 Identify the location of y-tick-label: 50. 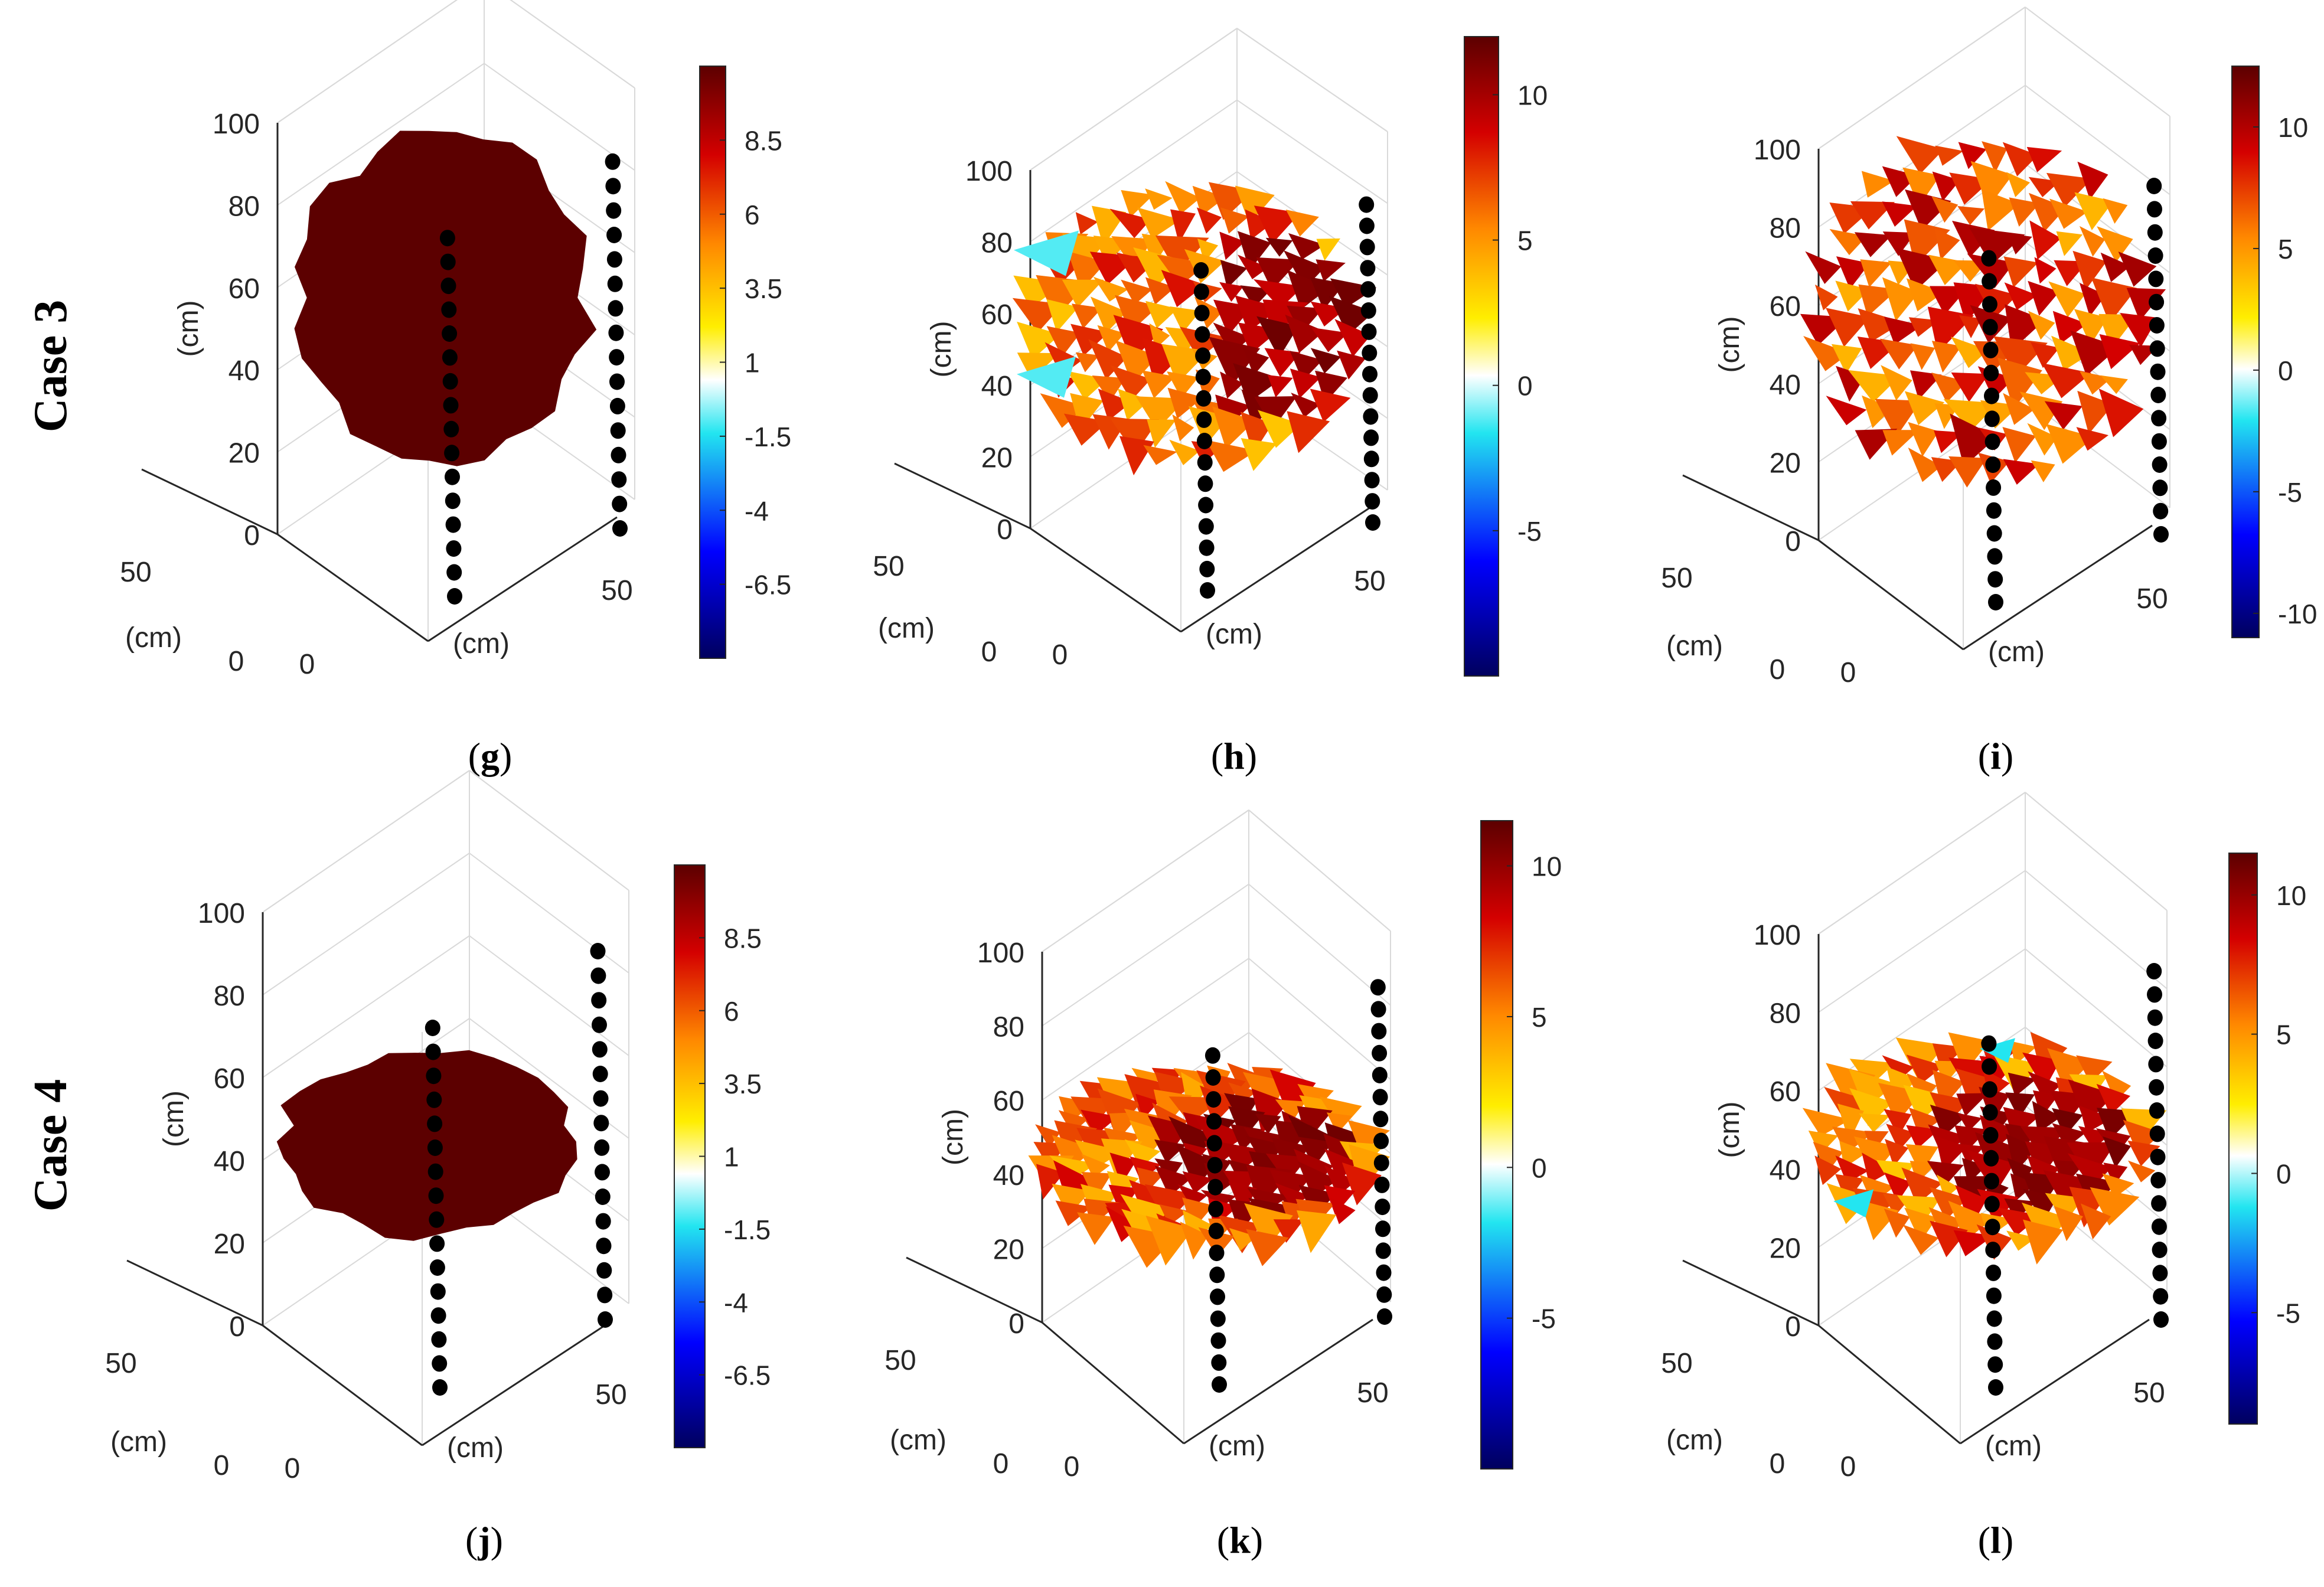
(900, 1360).